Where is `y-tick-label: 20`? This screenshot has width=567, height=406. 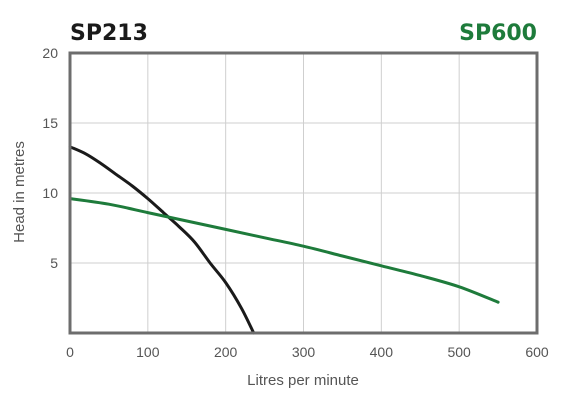 y-tick-label: 20 is located at coordinates (50, 53).